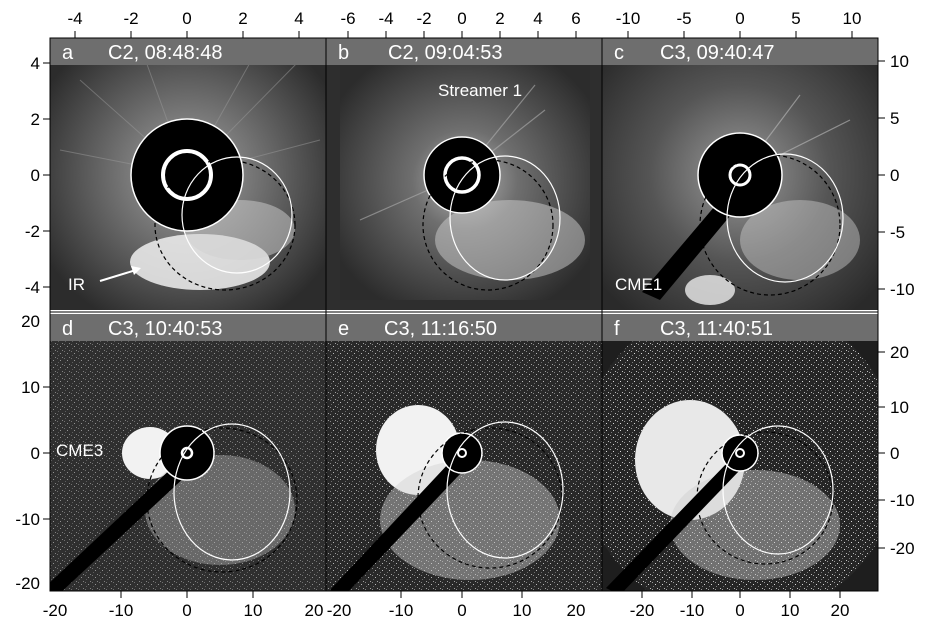 The image size is (925, 629). I want to click on panel-e-cme-blob, so click(418, 450).